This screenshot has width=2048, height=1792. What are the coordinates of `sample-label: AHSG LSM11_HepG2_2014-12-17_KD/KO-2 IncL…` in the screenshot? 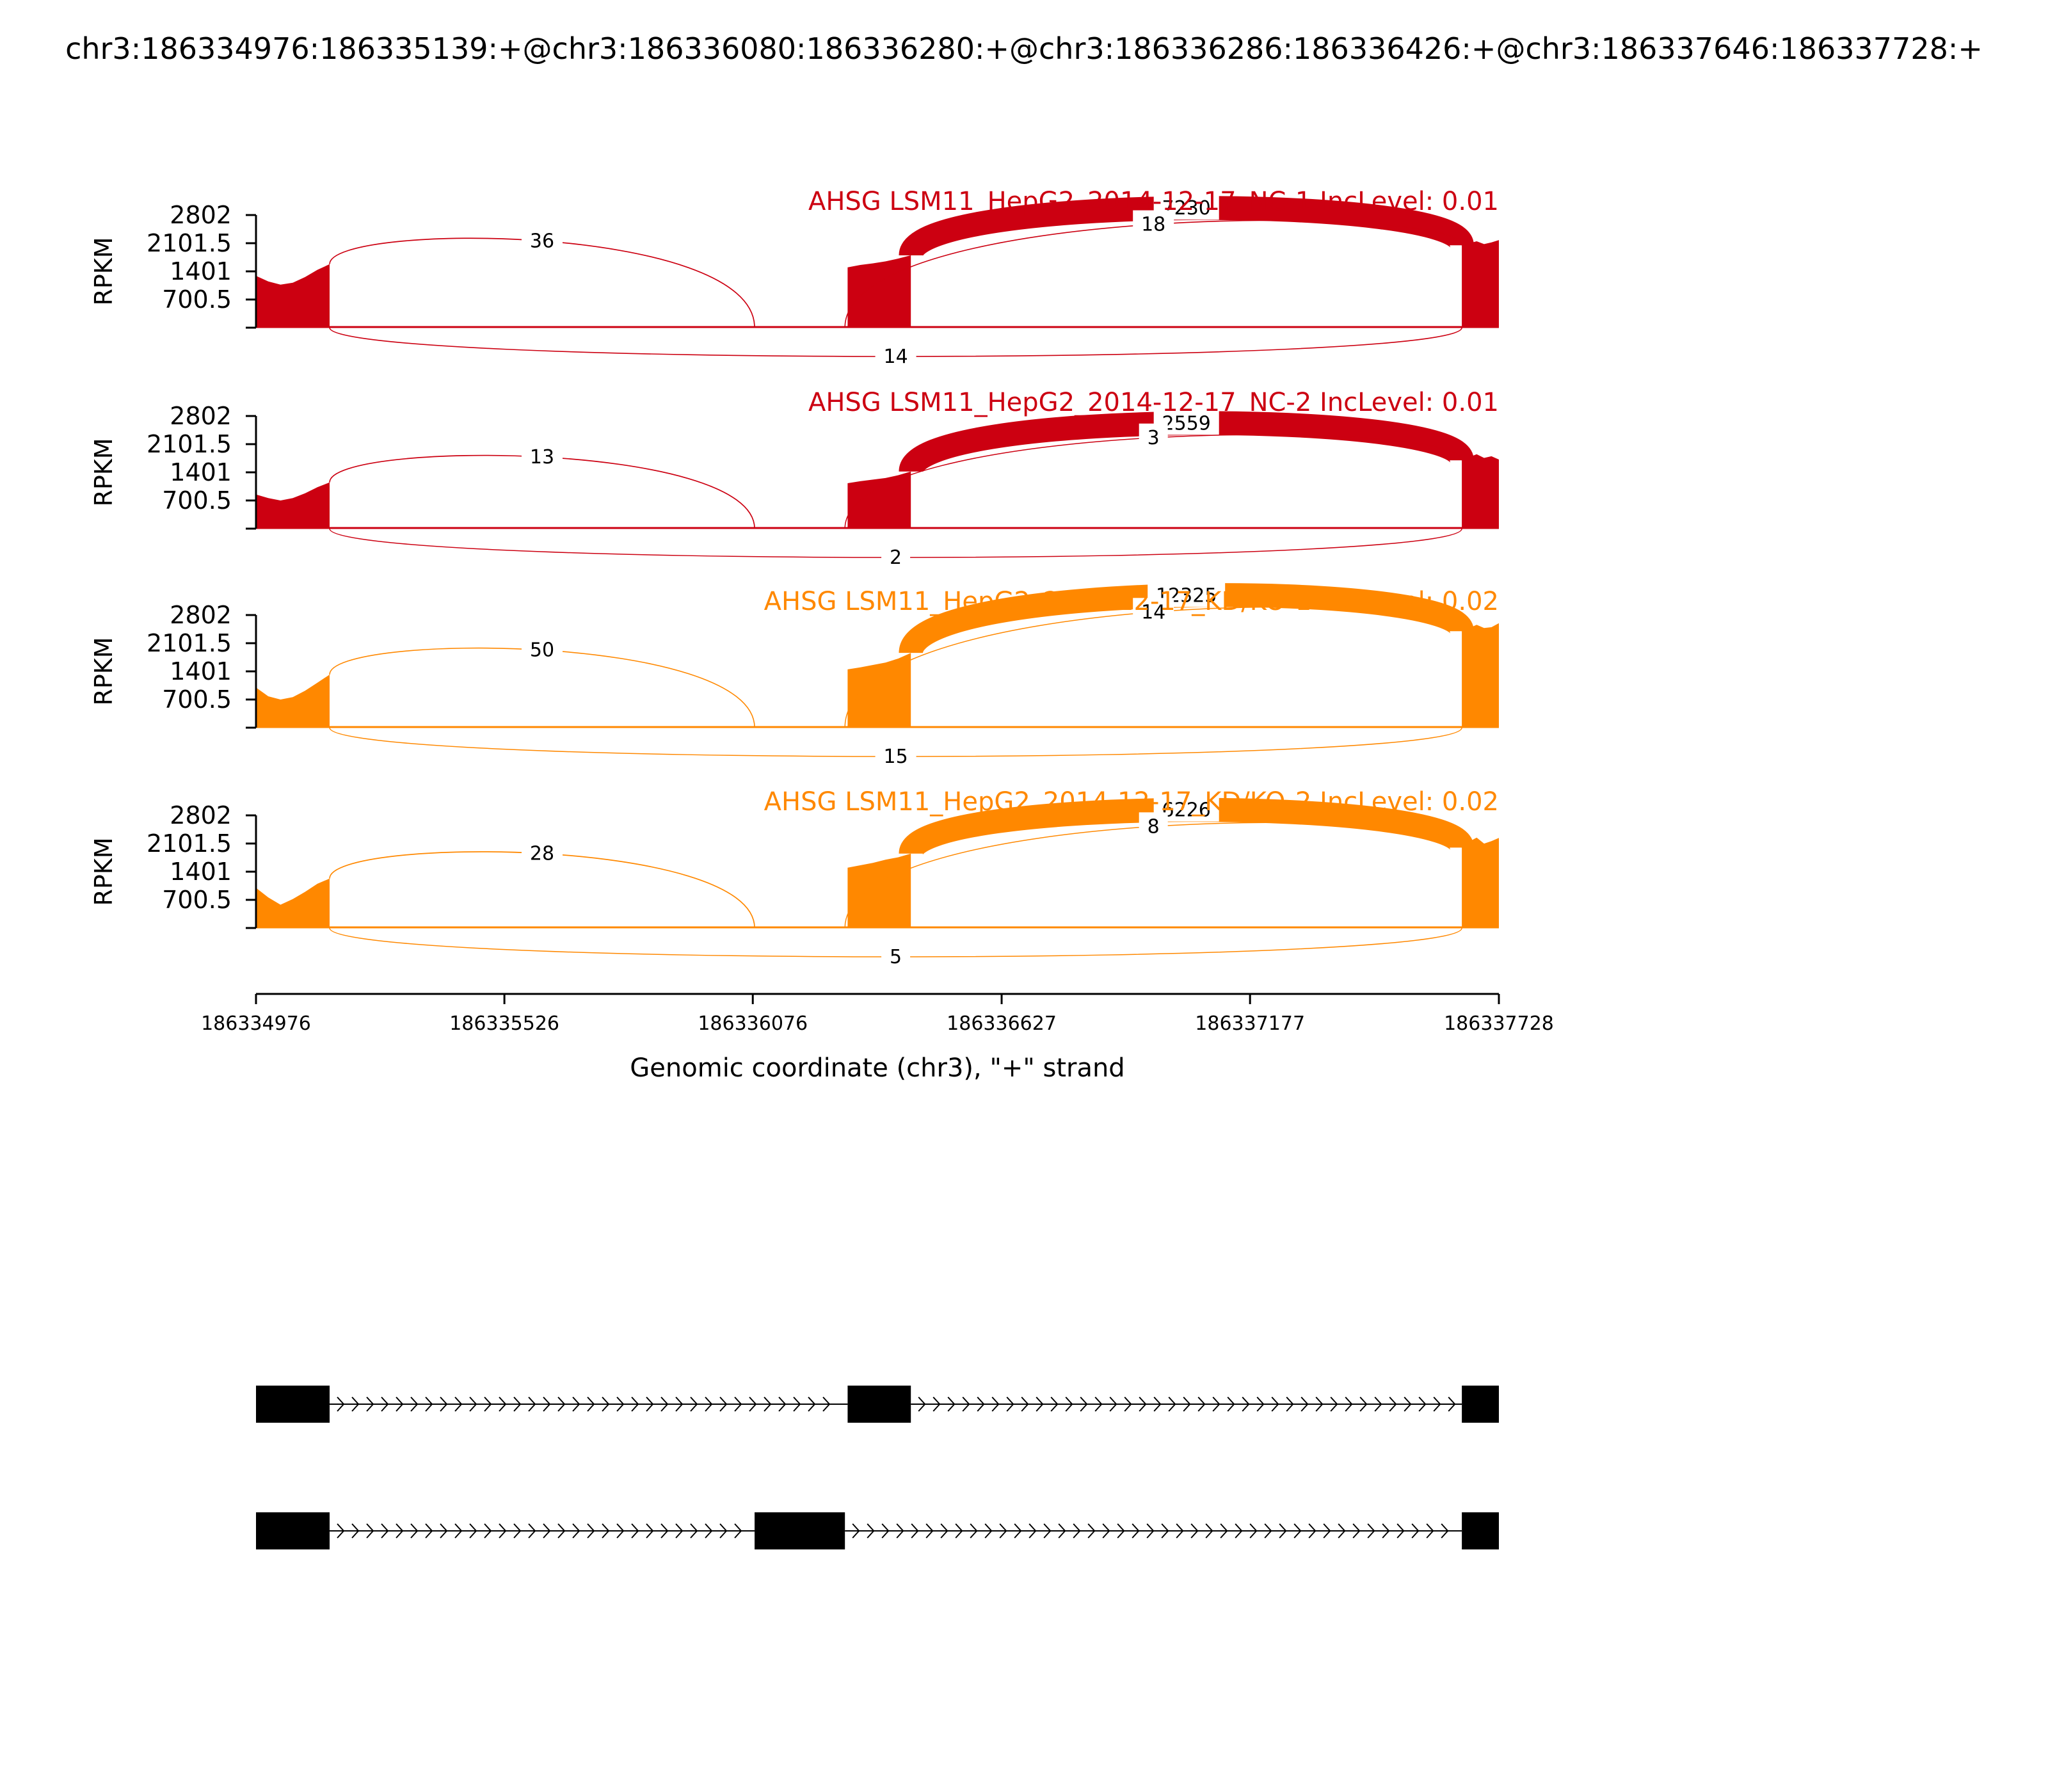 It's located at (1131, 802).